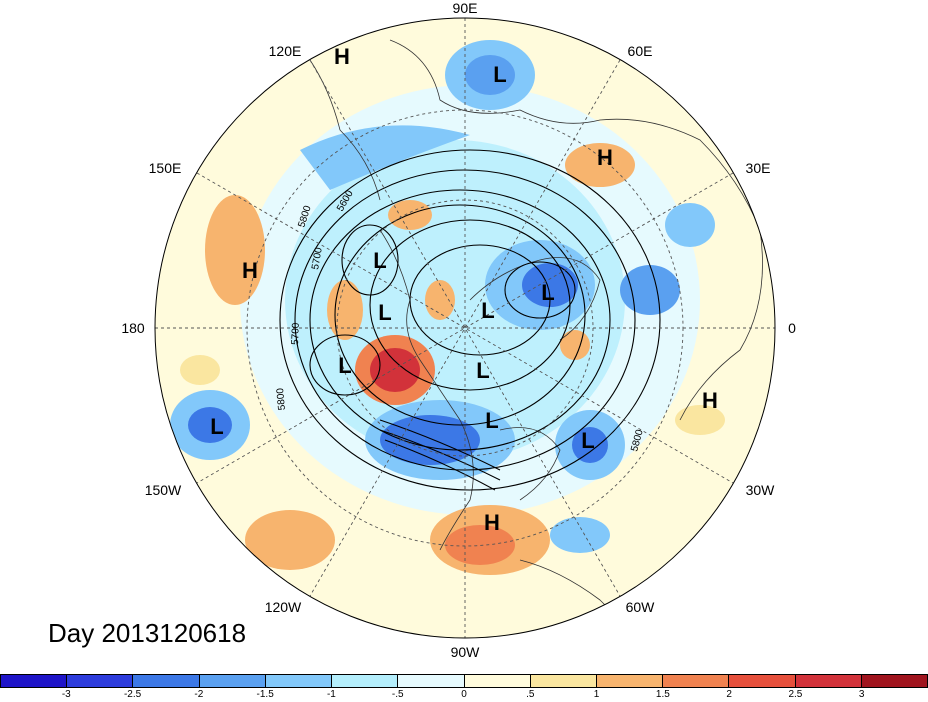 Image resolution: width=928 pixels, height=702 pixels. I want to click on colorbar-tick-label: -1, so click(331, 694).